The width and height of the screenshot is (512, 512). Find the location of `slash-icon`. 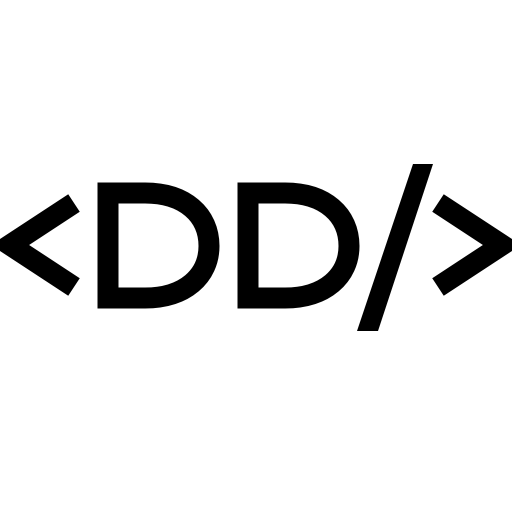

slash-icon is located at coordinates (395, 247).